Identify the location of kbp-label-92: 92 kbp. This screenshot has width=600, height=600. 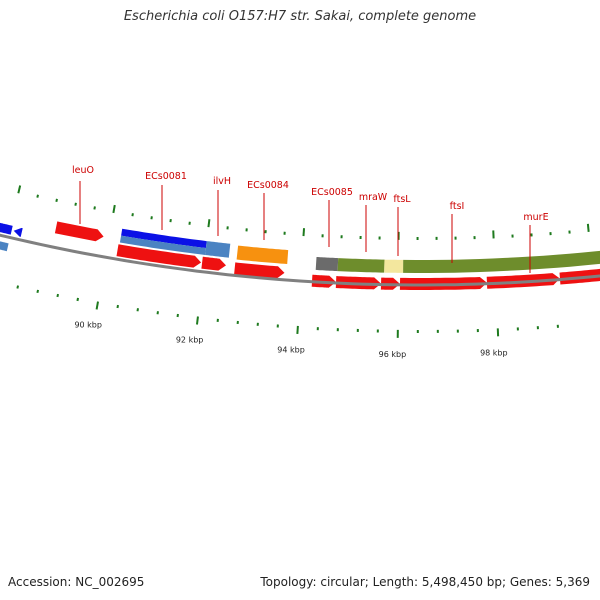
(190, 340).